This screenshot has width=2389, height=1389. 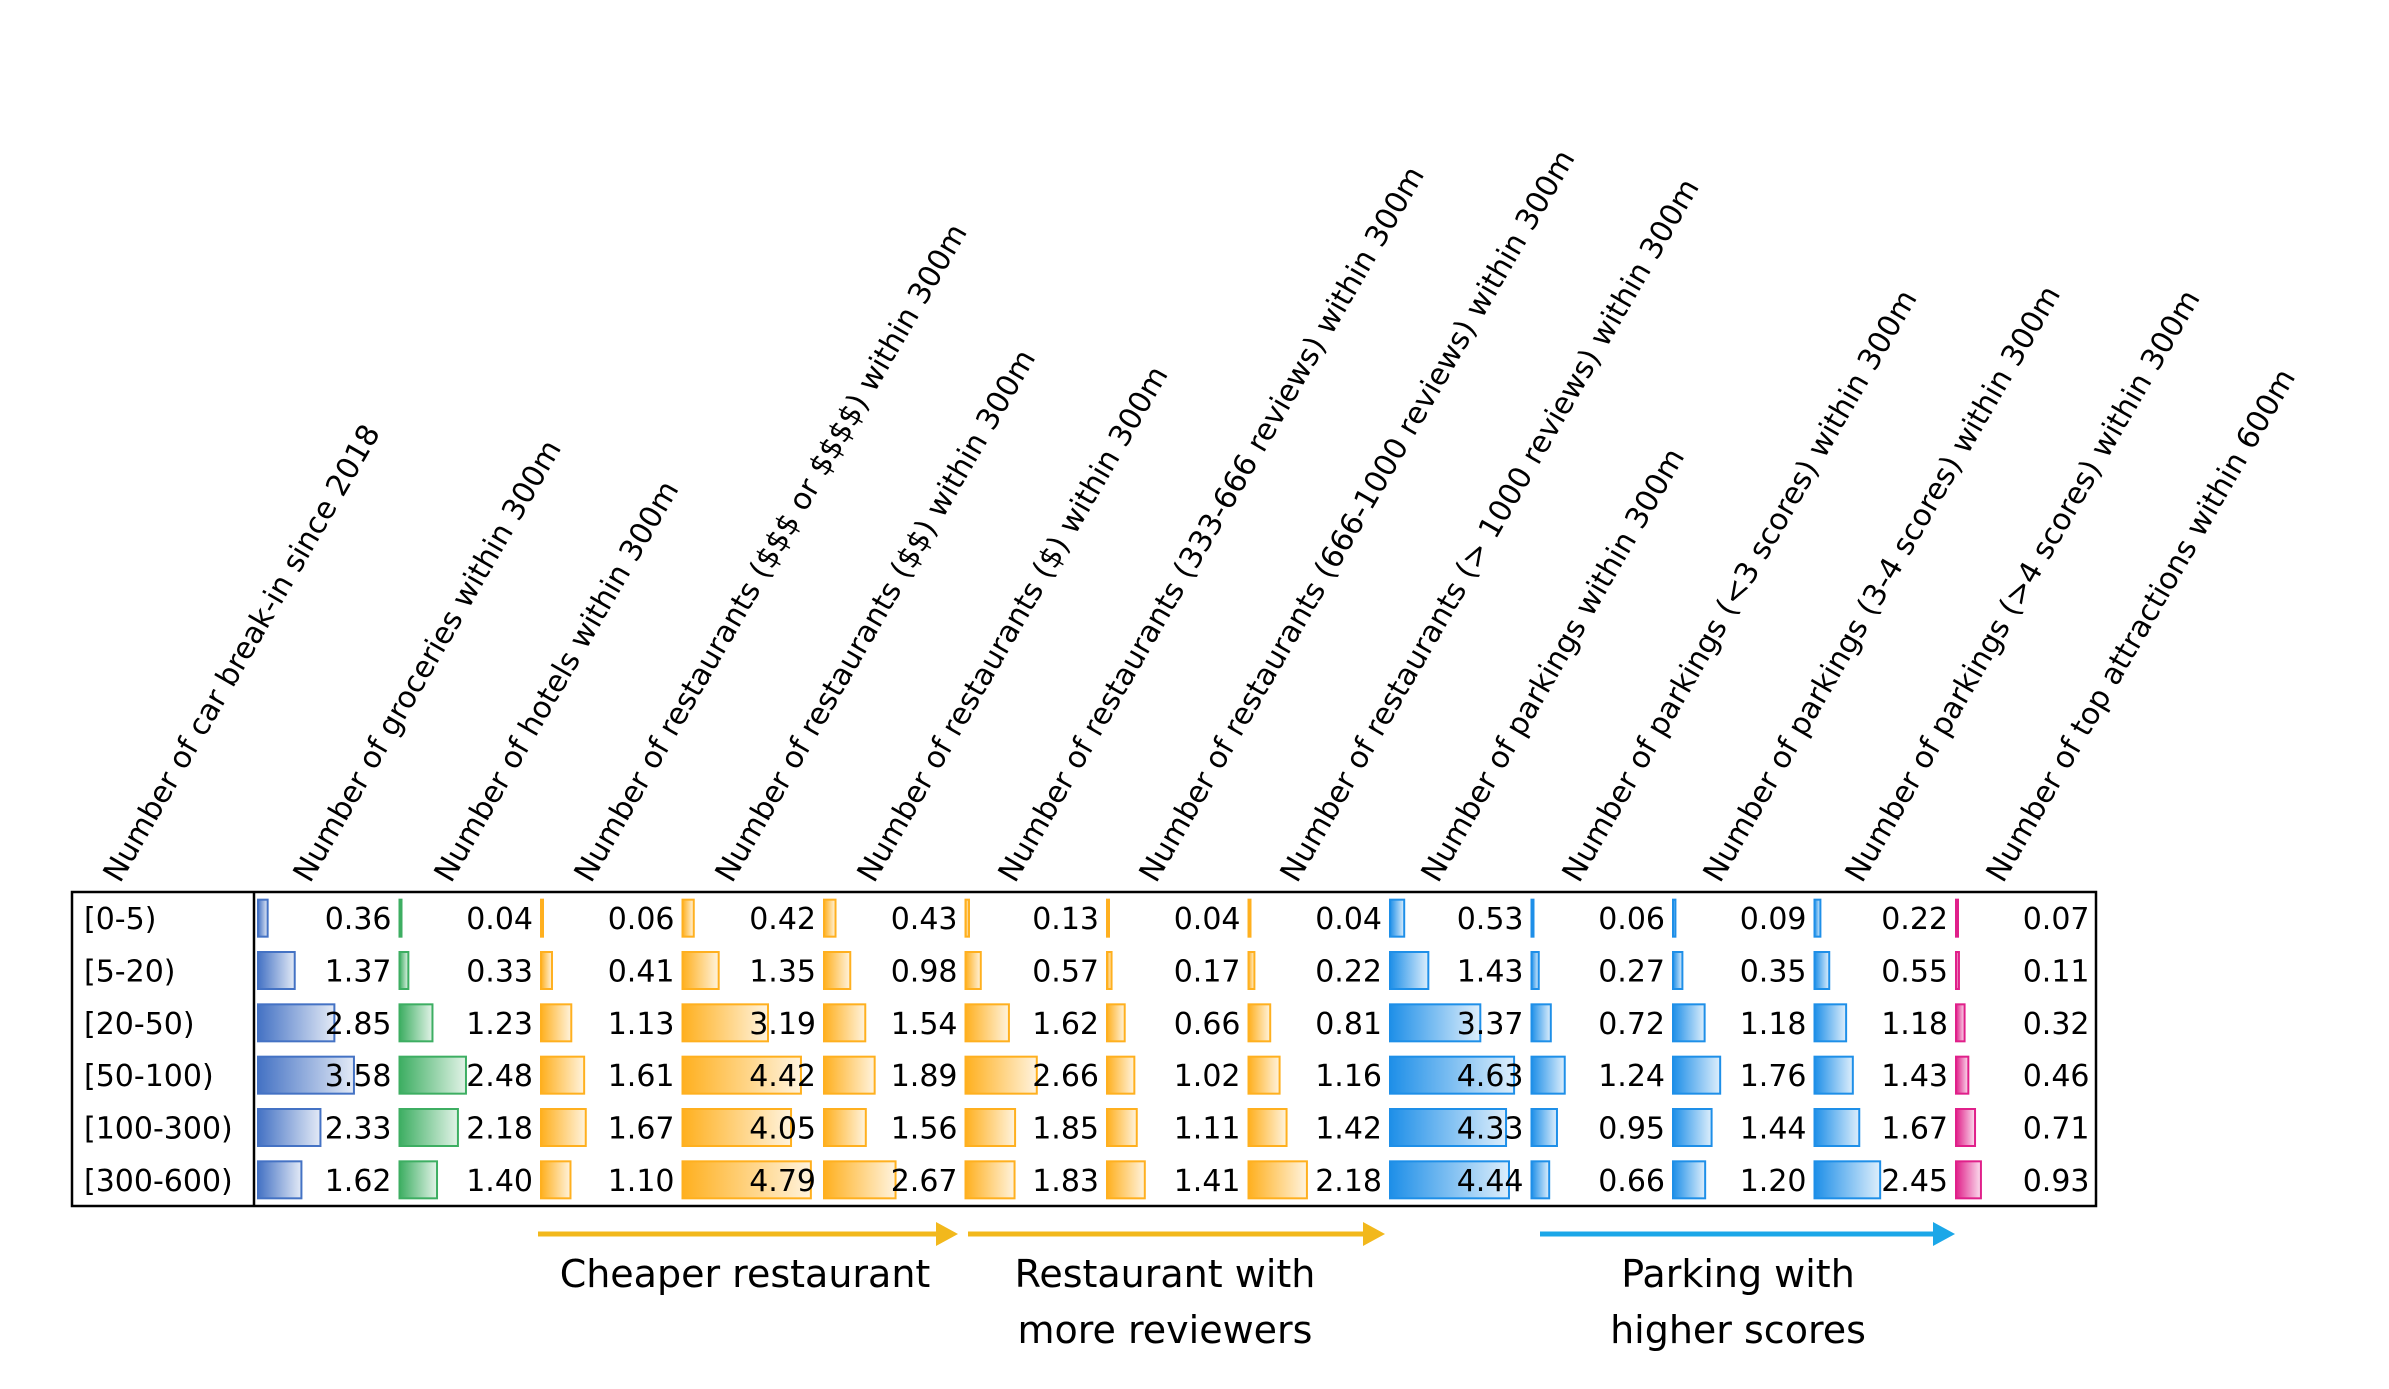 I want to click on data-label: 1.83, so click(x=1065, y=1181).